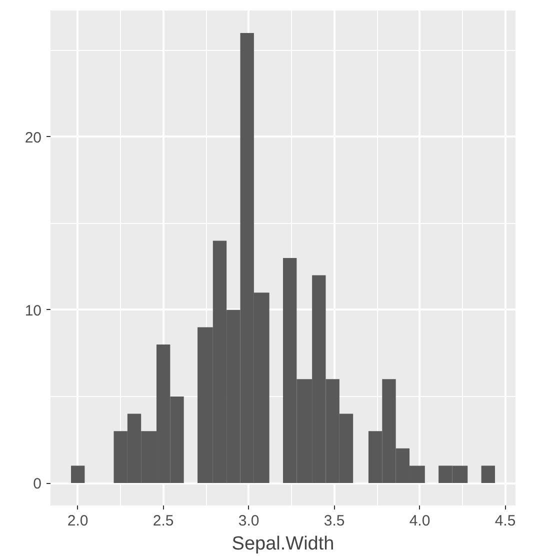 This screenshot has height=557, width=535. Describe the element at coordinates (37, 484) in the screenshot. I see `y-tick-label: 0` at that location.